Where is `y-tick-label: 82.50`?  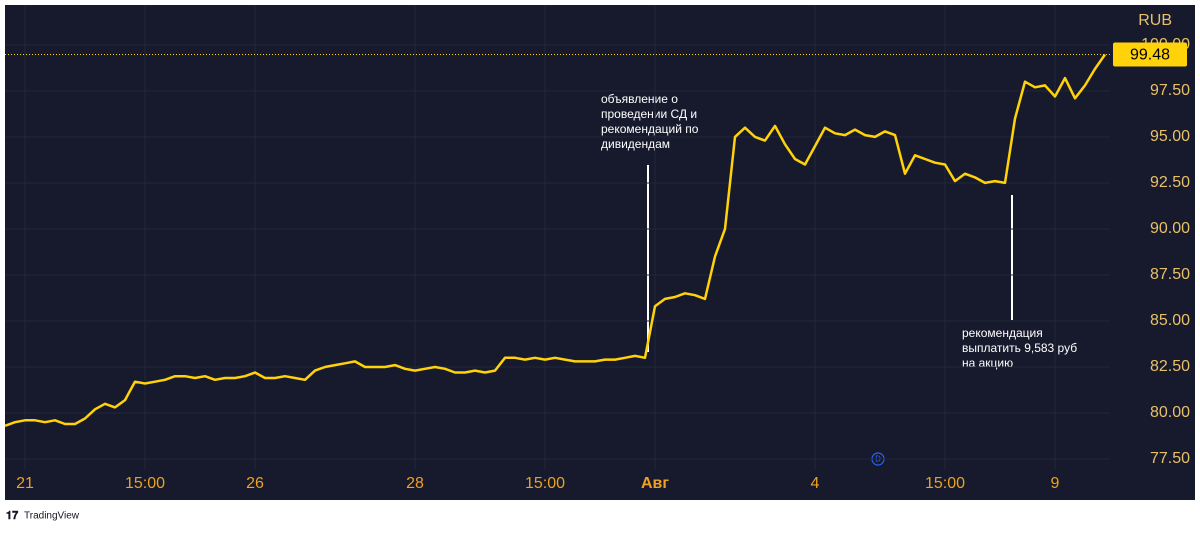
y-tick-label: 82.50 is located at coordinates (1170, 366).